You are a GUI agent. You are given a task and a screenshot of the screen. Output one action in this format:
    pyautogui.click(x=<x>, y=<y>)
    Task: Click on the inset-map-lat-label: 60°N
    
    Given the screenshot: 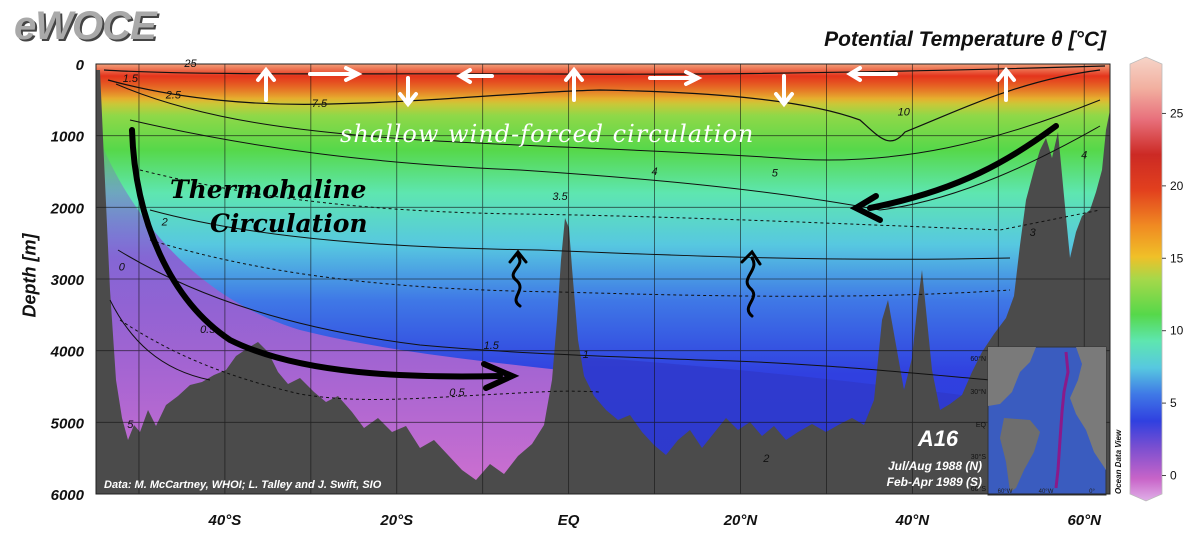 What is the action you would take?
    pyautogui.click(x=978, y=359)
    